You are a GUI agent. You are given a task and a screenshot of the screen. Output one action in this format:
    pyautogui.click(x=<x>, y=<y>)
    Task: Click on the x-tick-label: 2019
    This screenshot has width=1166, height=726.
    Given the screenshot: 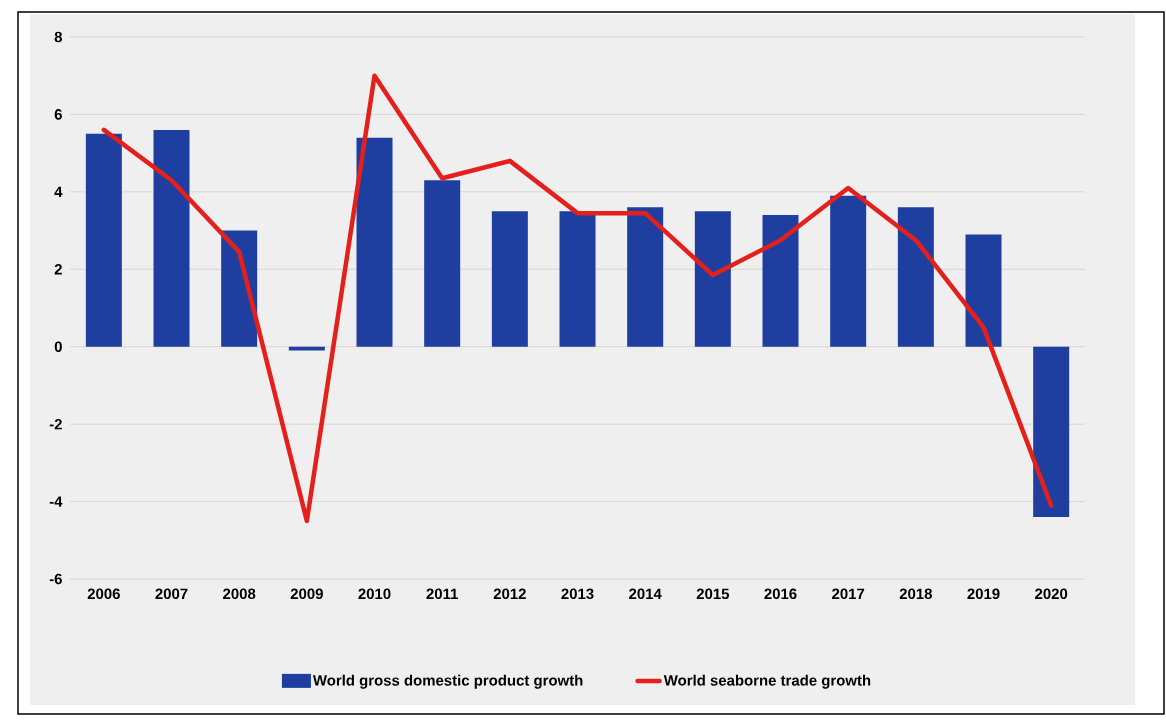 What is the action you would take?
    pyautogui.click(x=983, y=594)
    